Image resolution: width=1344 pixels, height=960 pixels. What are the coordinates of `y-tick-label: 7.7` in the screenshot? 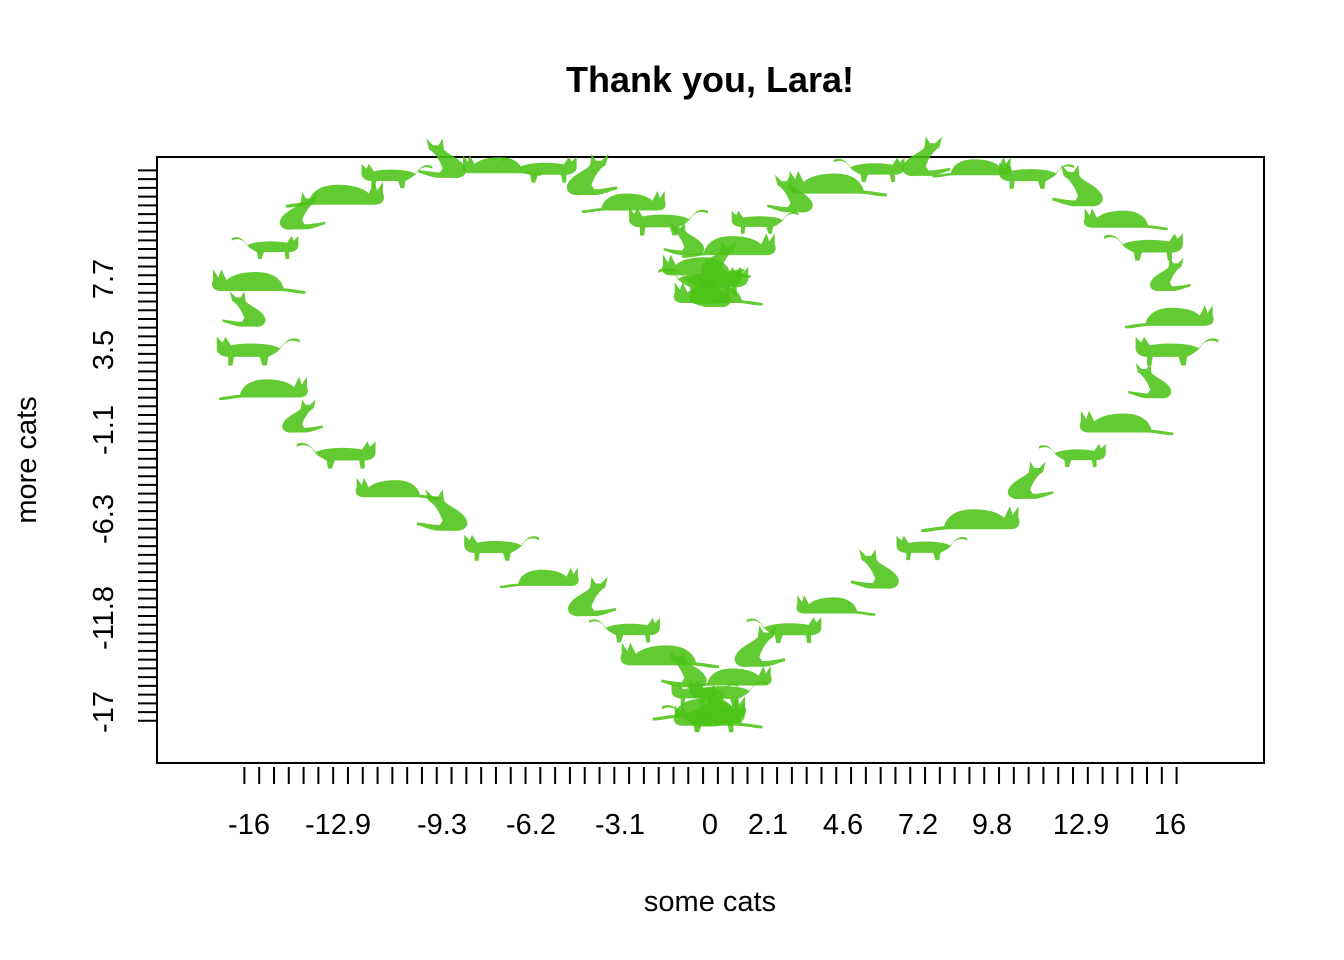 It's located at (104, 279).